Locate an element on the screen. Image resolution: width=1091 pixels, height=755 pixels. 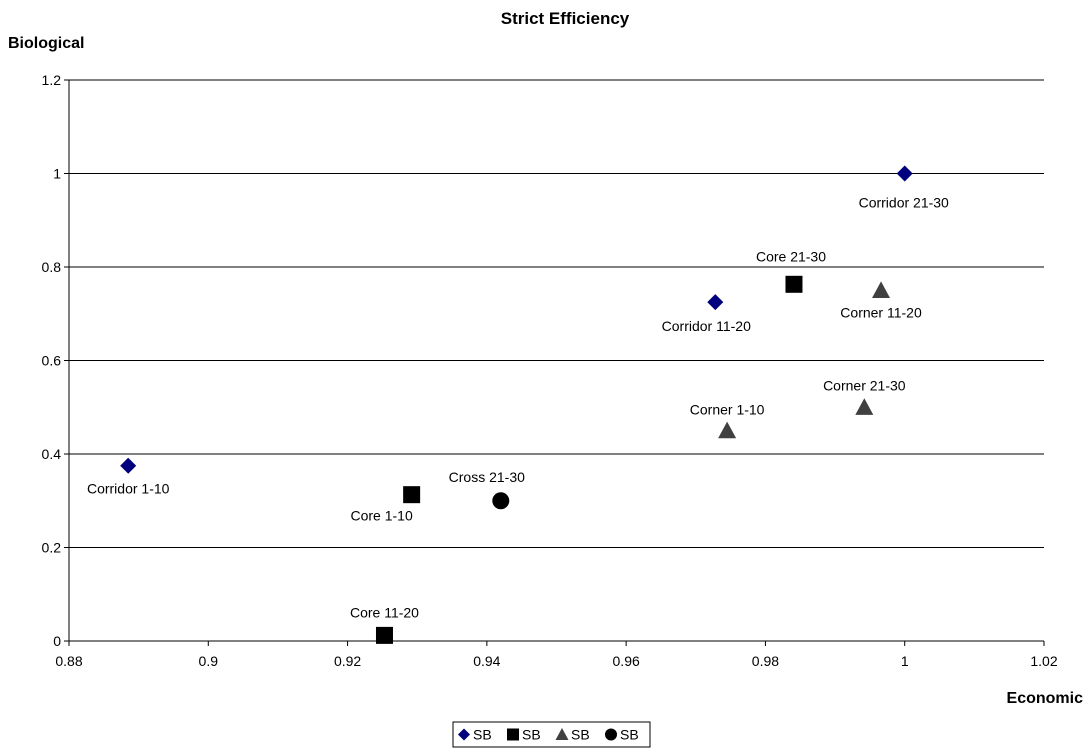
legend: SB SB SB SB is located at coordinates (551, 734).